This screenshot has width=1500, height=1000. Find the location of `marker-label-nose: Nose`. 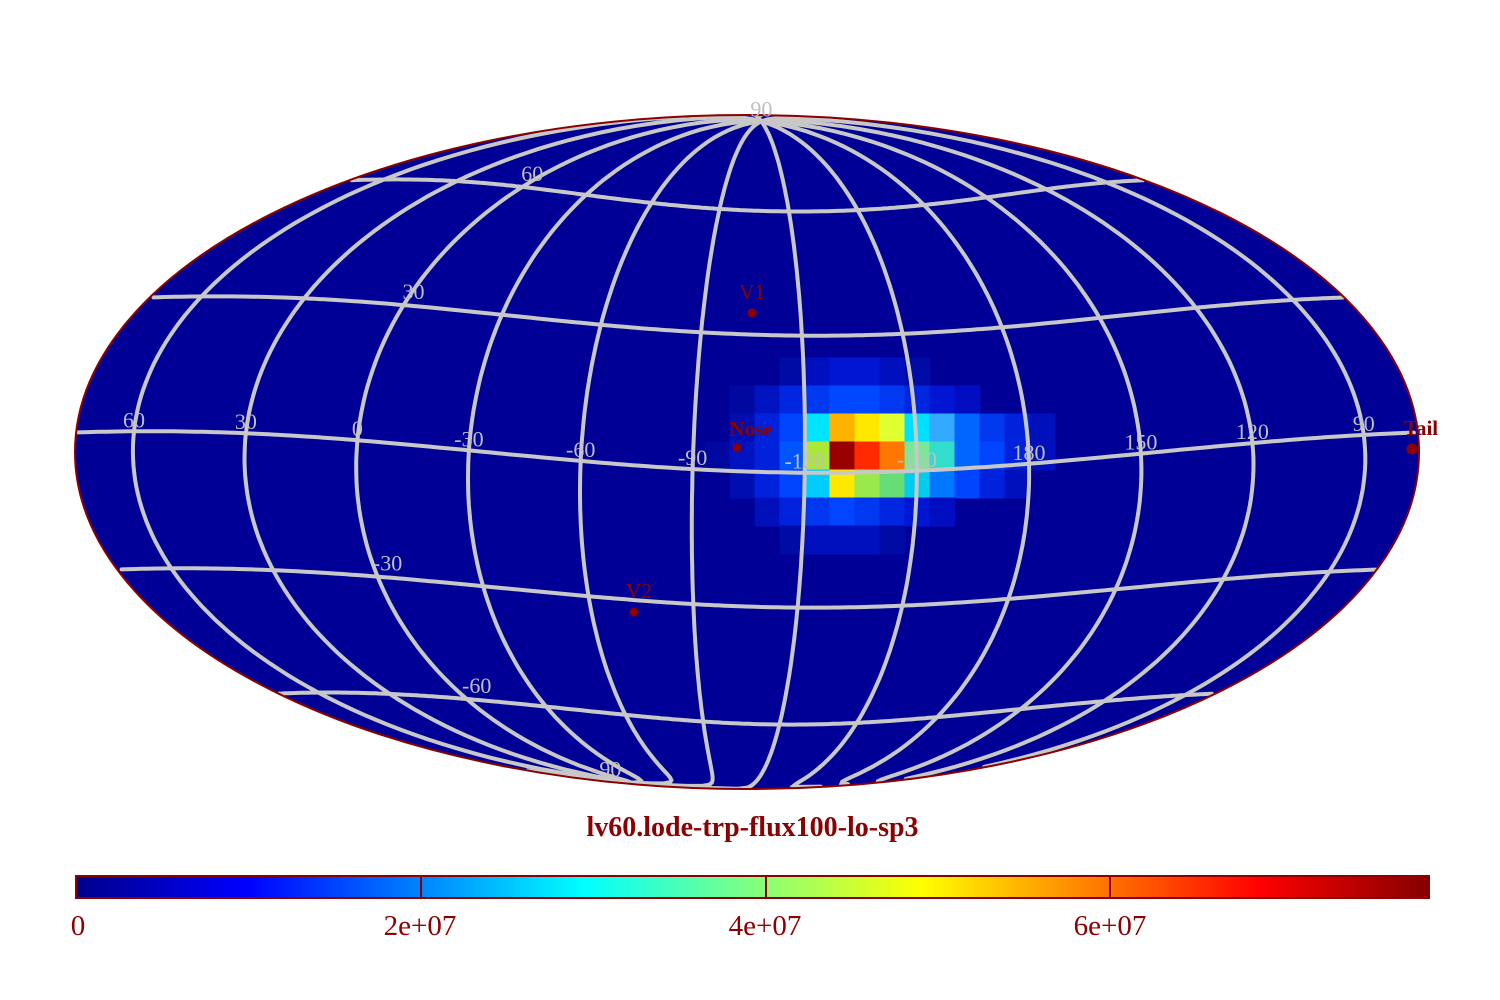

marker-label-nose: Nose is located at coordinates (750, 429).